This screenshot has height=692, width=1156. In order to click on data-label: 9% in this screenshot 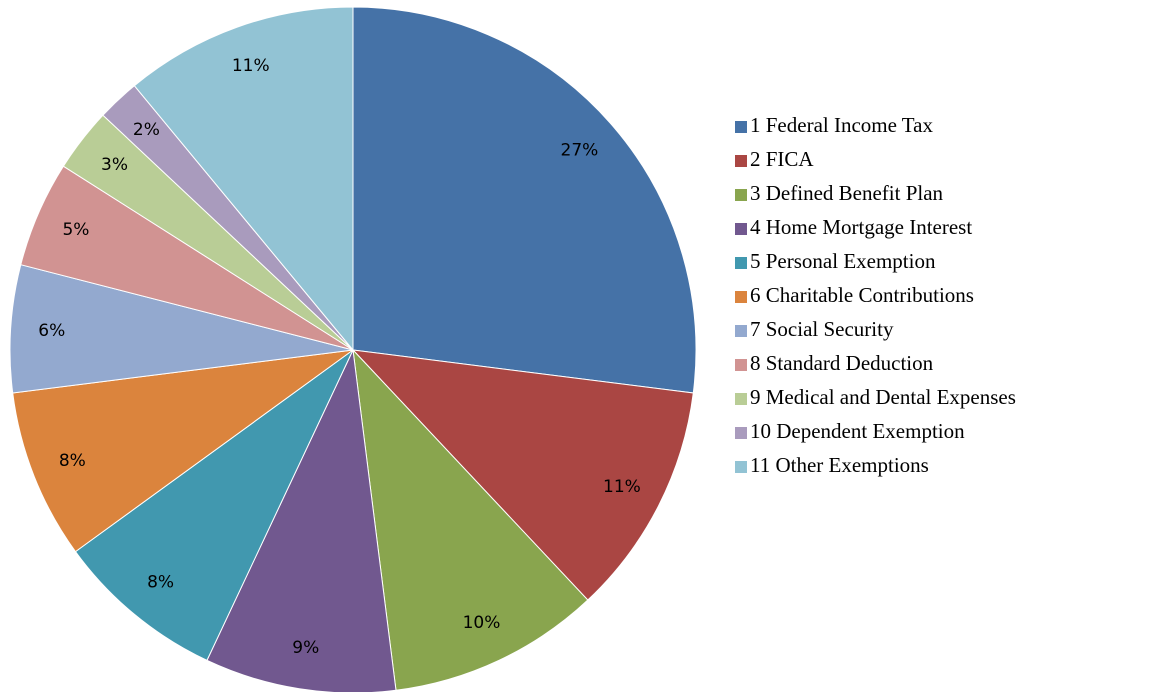, I will do `click(305, 648)`.